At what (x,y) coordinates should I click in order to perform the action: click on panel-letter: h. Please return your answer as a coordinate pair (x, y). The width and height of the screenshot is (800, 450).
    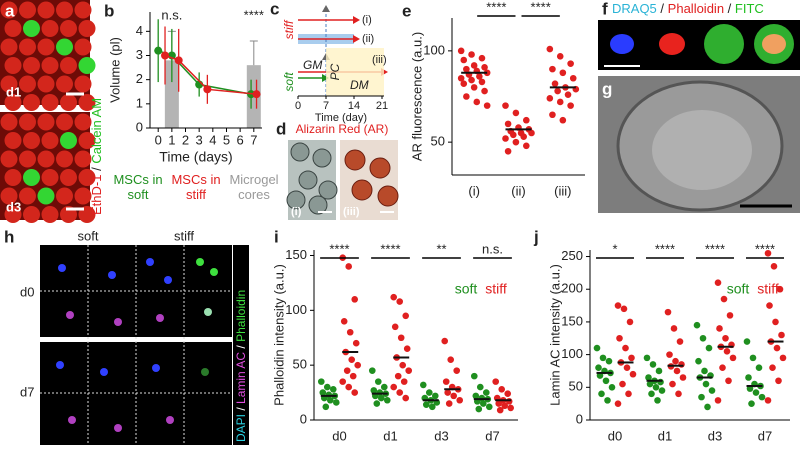
    Looking at the image, I should click on (9, 236).